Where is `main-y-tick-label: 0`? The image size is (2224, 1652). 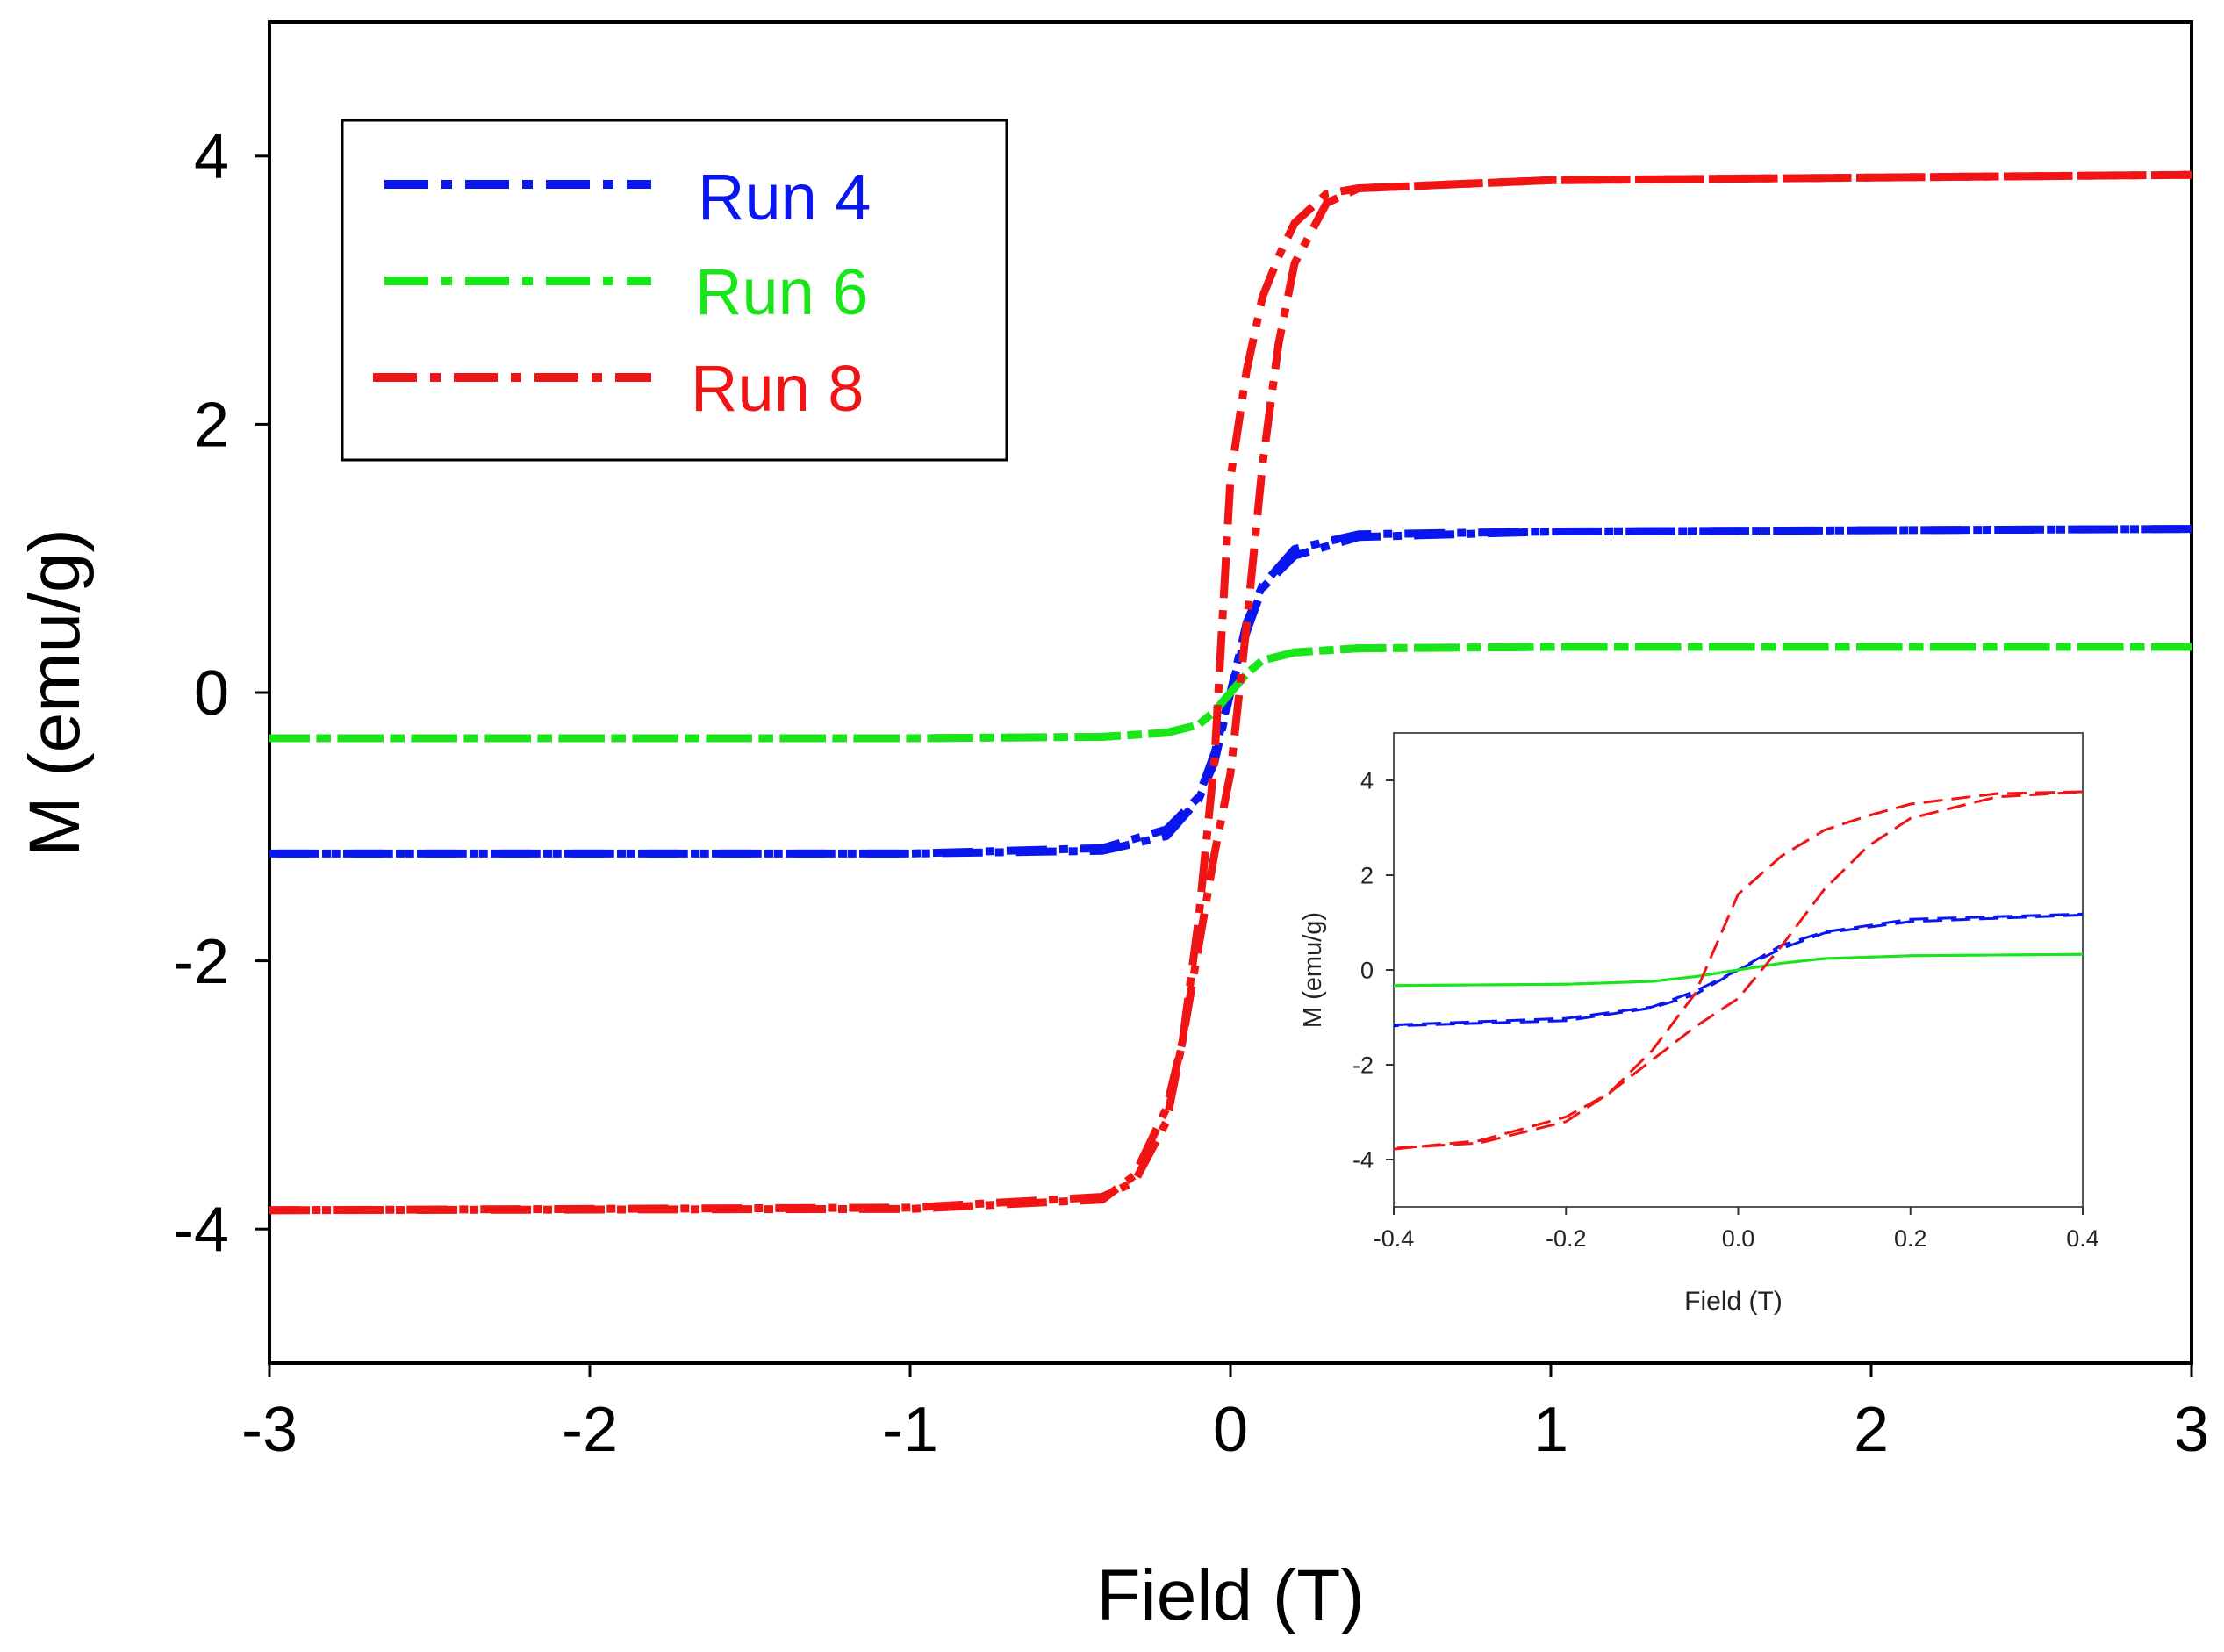 main-y-tick-label: 0 is located at coordinates (211, 693).